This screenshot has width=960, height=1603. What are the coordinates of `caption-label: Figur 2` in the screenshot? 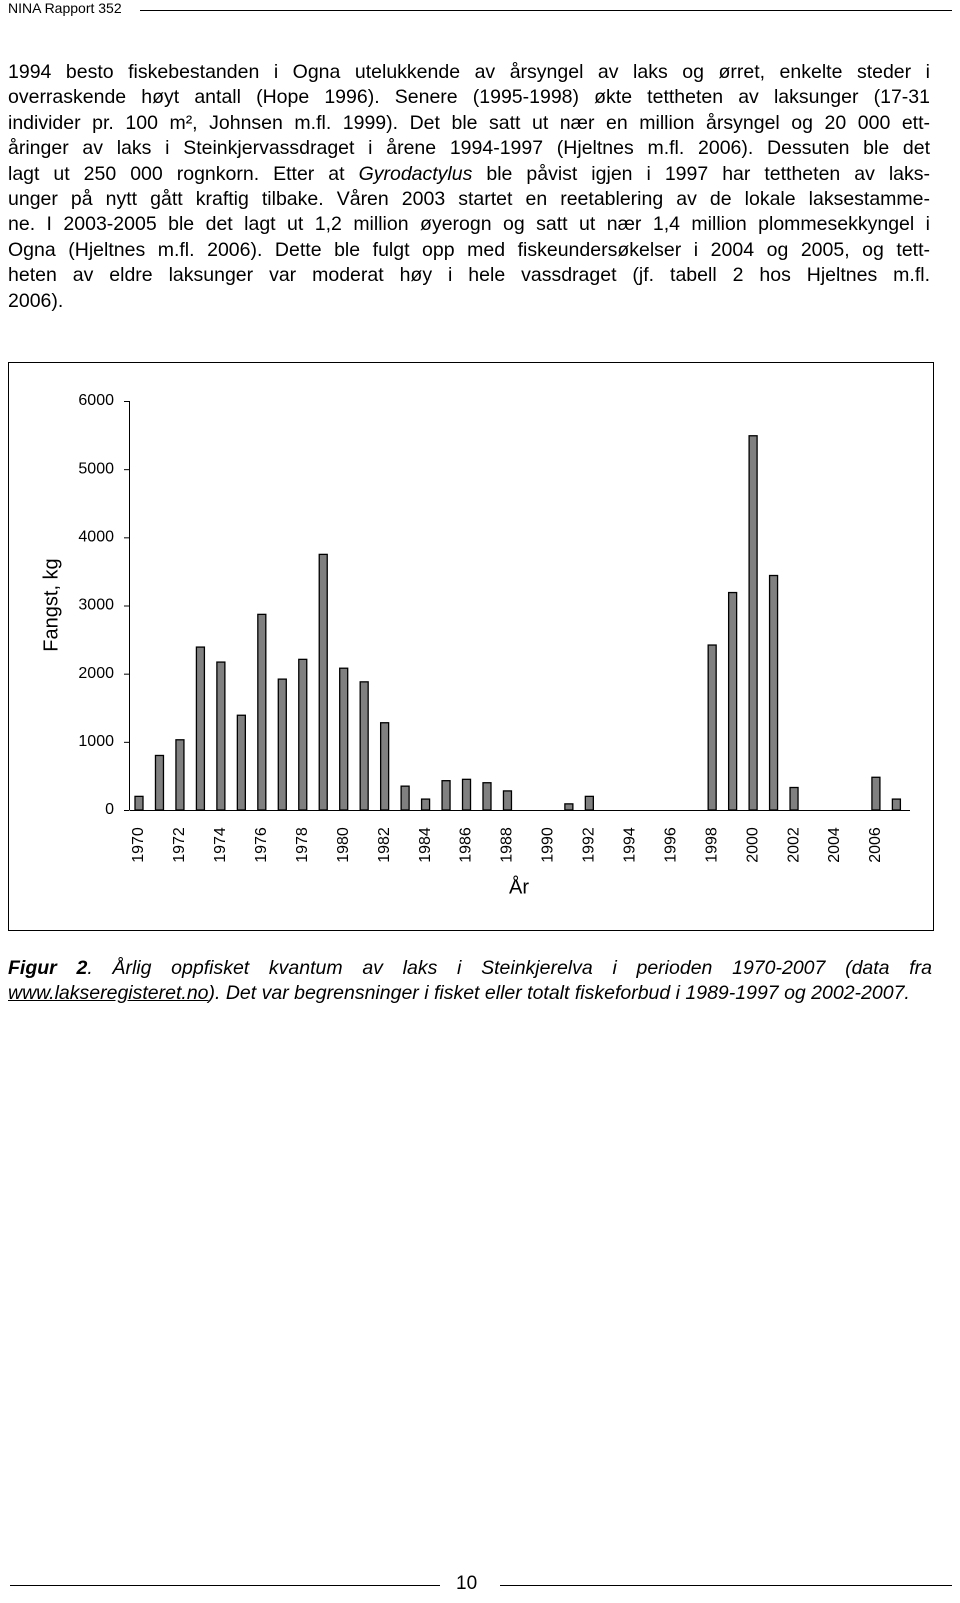 It's located at (48, 968).